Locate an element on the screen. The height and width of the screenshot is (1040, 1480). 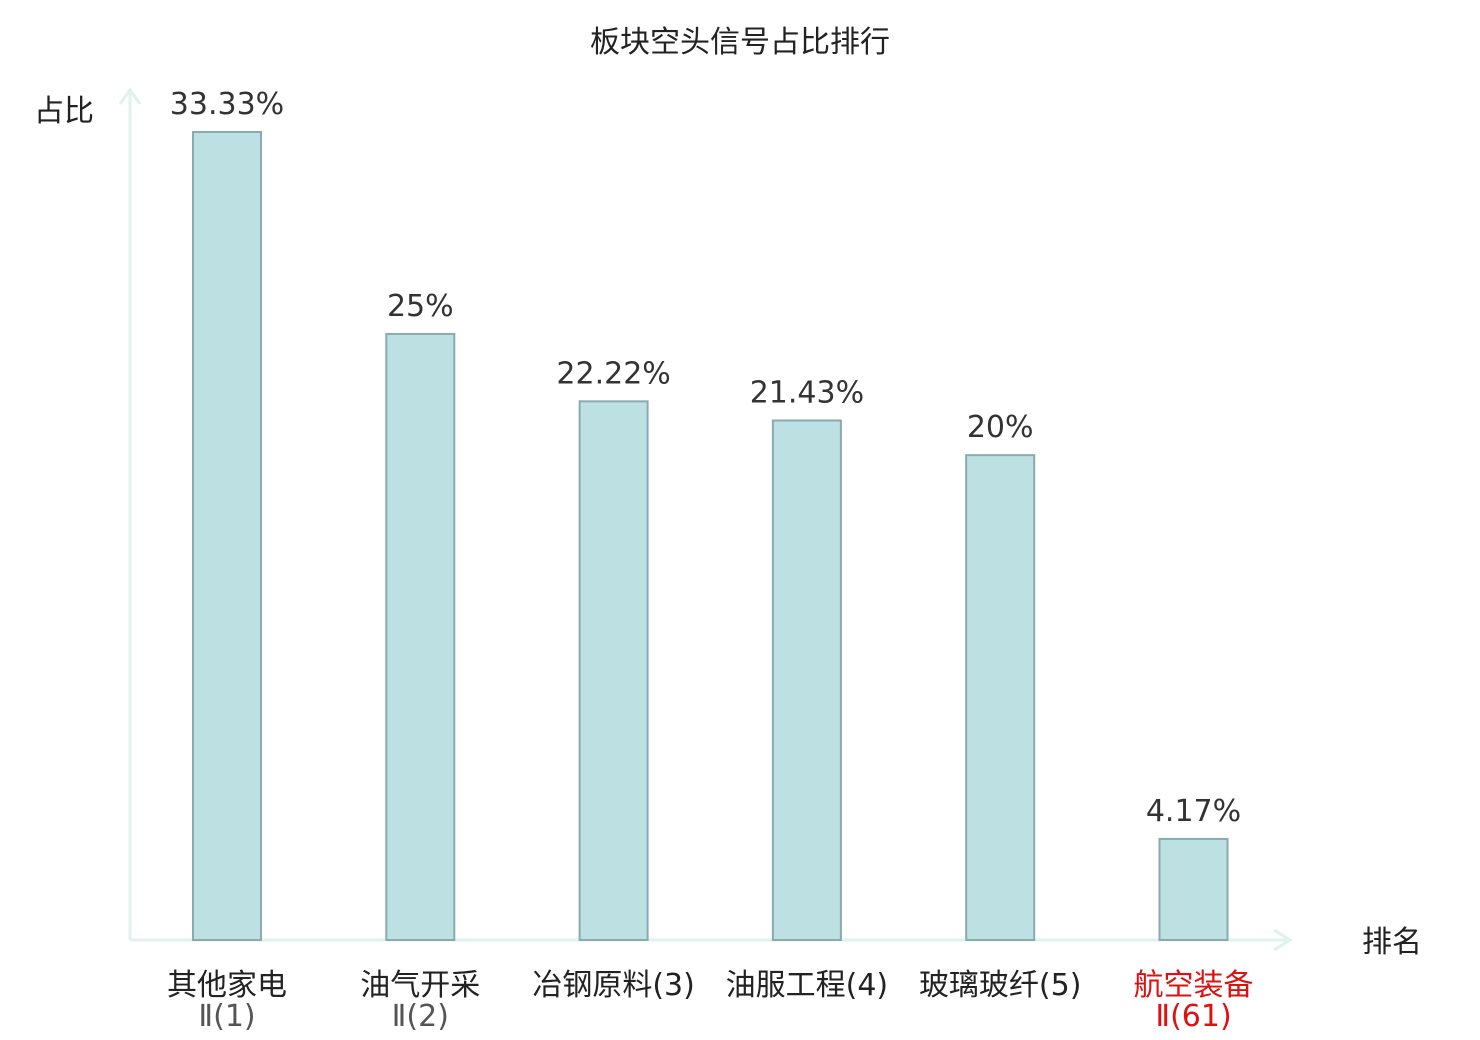
value-label-5: 20% is located at coordinates (1000, 427).